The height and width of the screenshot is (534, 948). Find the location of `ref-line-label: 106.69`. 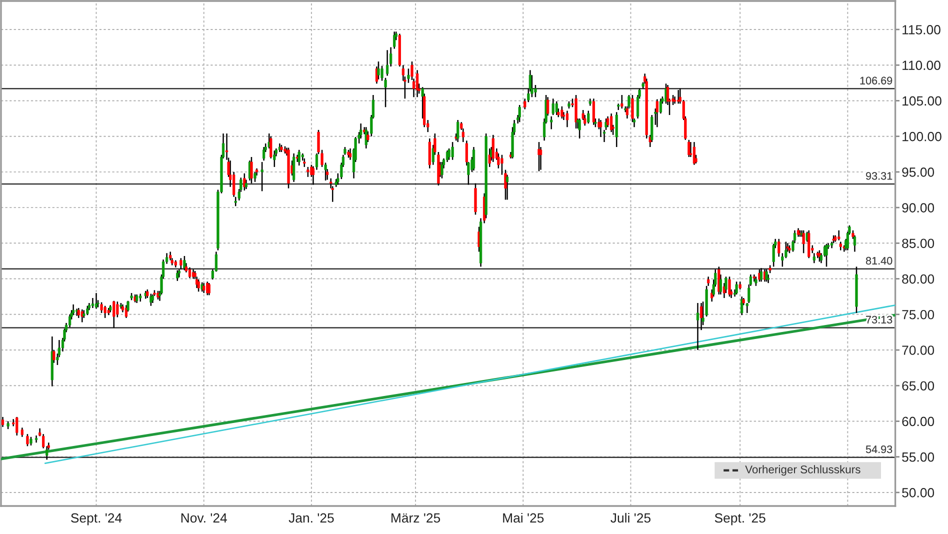

ref-line-label: 106.69 is located at coordinates (876, 80).